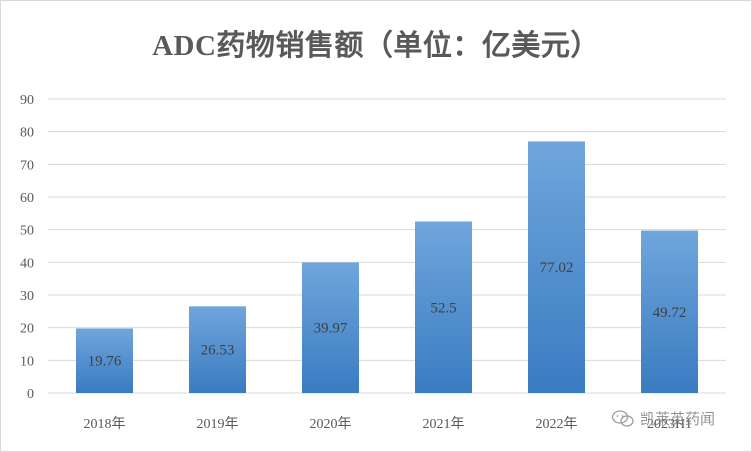  I want to click on bar-value-label: 26.53, so click(218, 351).